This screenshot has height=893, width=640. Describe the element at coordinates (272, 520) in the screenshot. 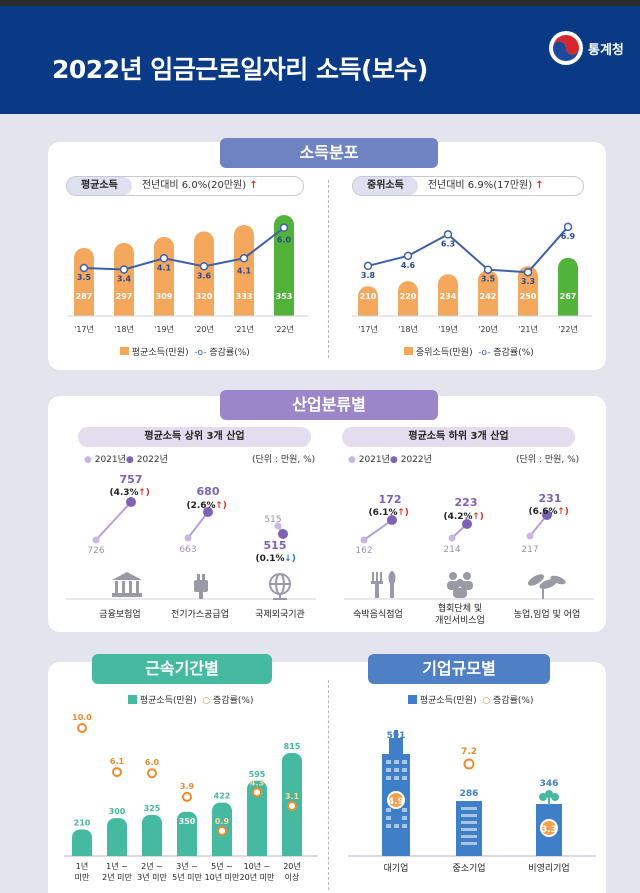

I see `intl-2021: 515` at that location.